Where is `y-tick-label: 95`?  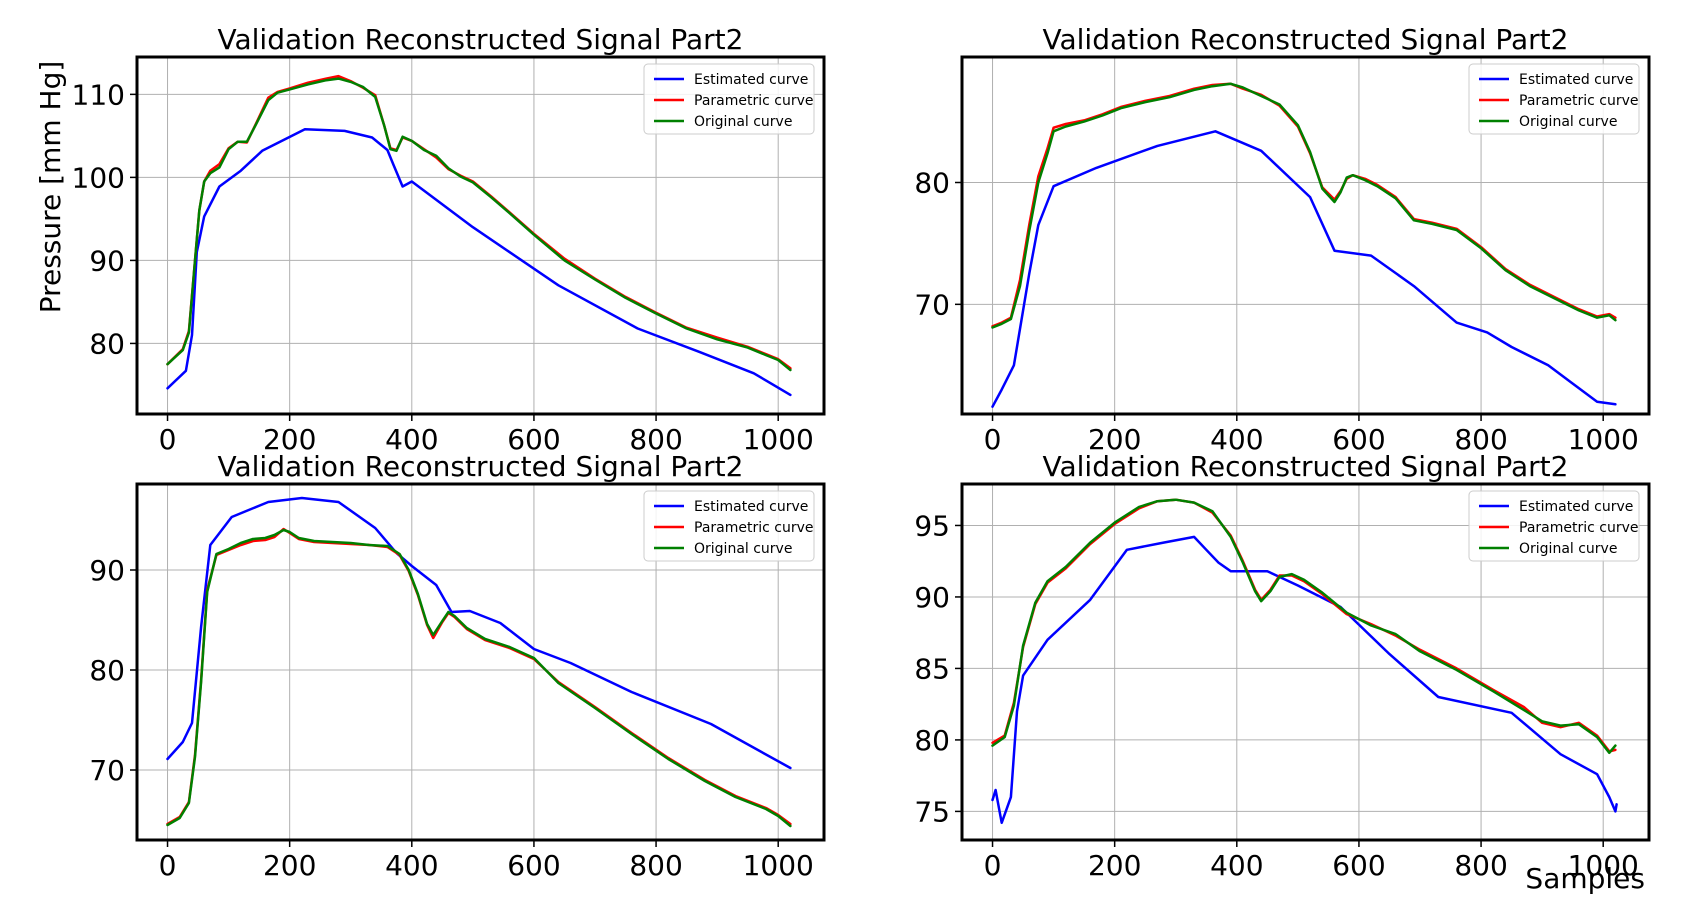
y-tick-label: 95 is located at coordinates (932, 525).